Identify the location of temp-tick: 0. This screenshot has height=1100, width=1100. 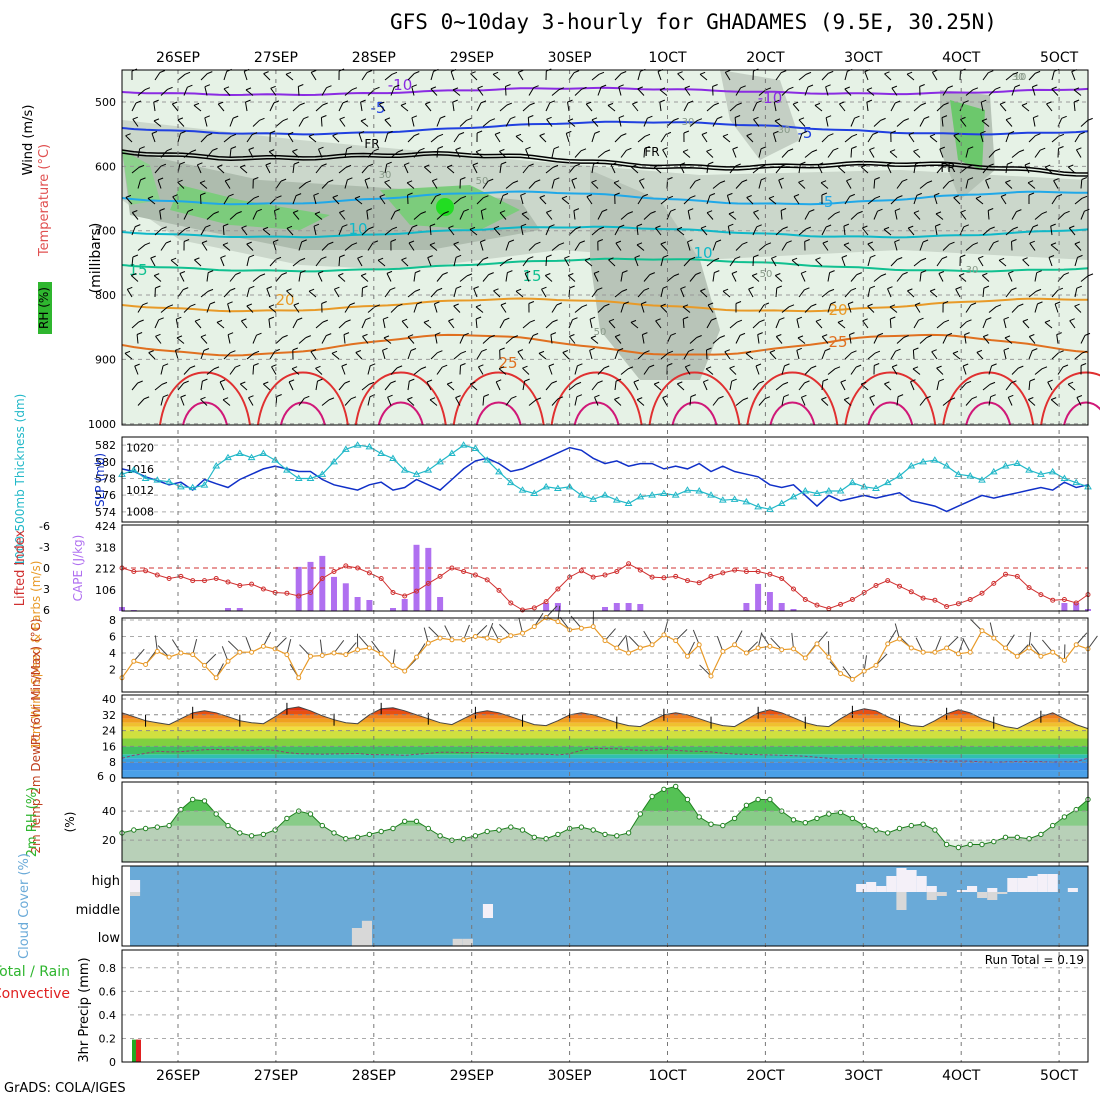
(112, 778).